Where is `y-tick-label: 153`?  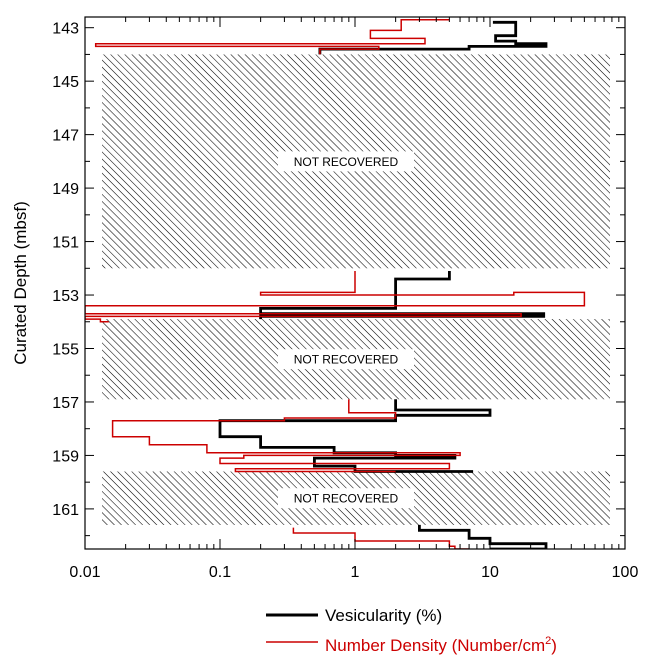
y-tick-label: 153 is located at coordinates (65, 296).